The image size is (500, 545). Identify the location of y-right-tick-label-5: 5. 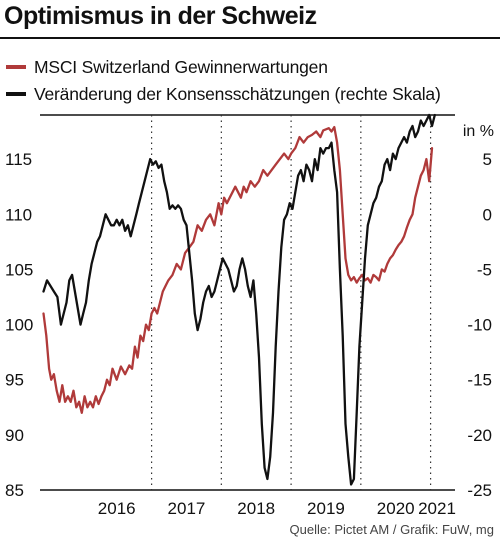
(487, 159).